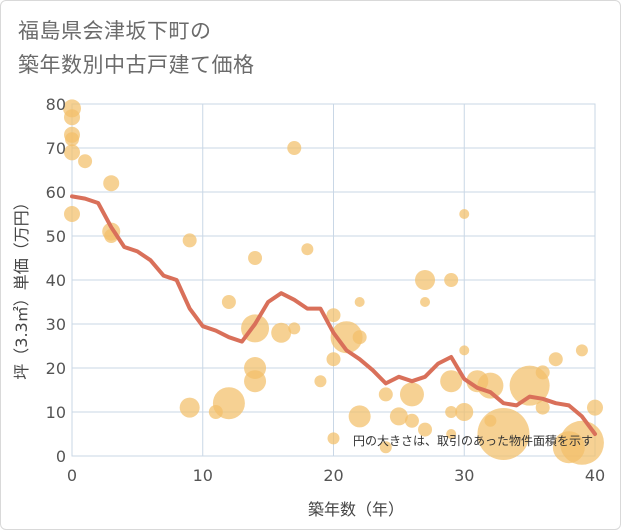 This screenshot has height=530, width=621. Describe the element at coordinates (333, 475) in the screenshot. I see `x-tick-label: 20` at that location.